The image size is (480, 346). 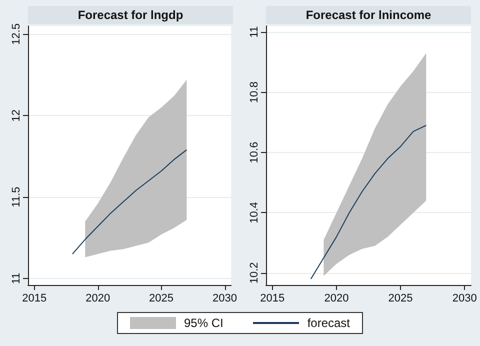 I want to click on y-tick-label: 12.5, so click(x=16, y=34).